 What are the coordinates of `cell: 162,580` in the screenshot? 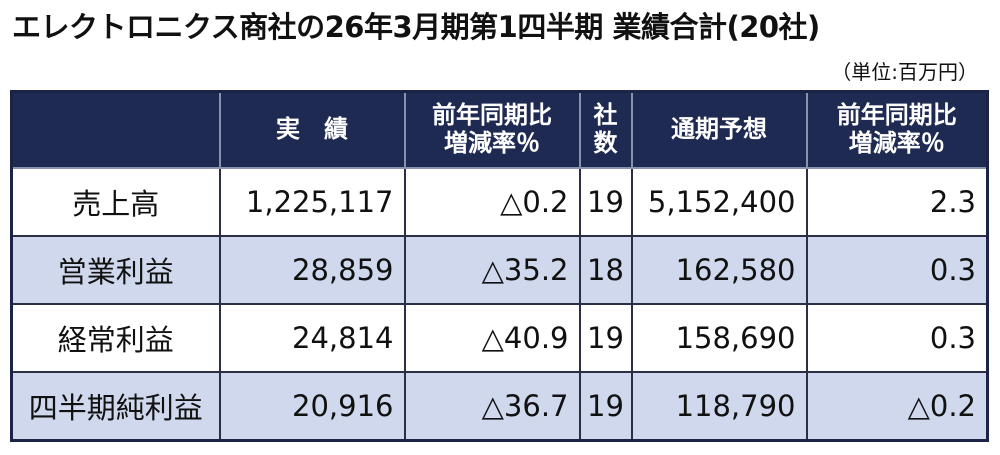 It's located at (719, 270).